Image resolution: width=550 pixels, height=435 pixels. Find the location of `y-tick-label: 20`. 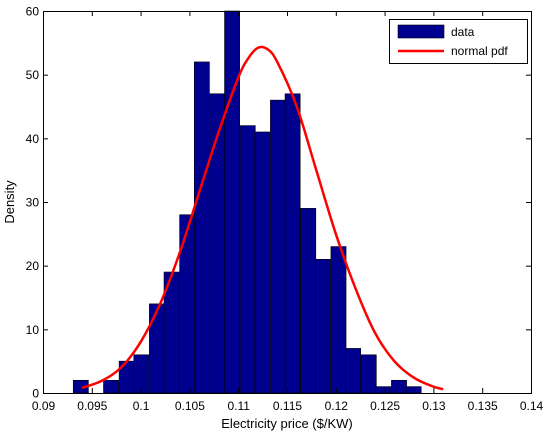

y-tick-label: 20 is located at coordinates (33, 266).